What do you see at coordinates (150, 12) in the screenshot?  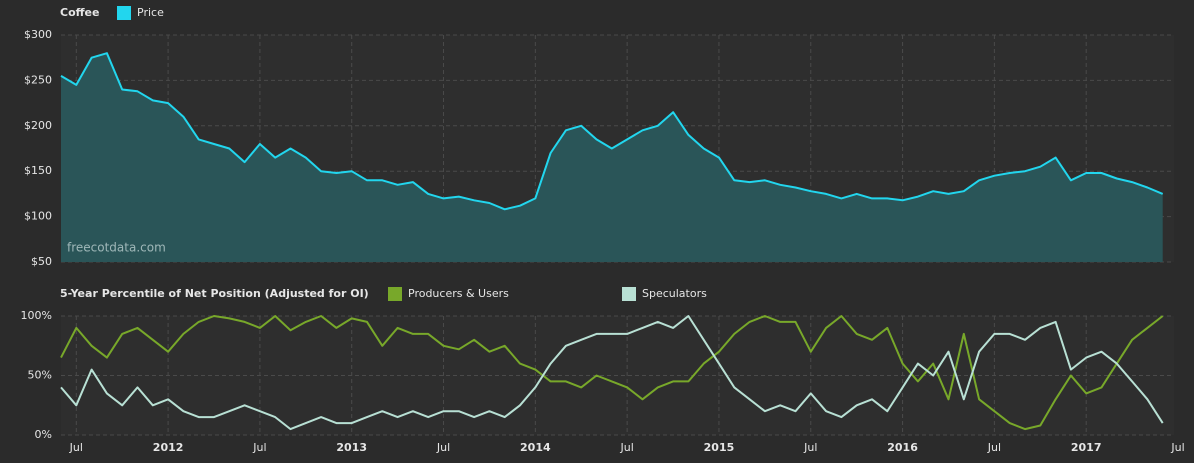 I see `legend-label: Price` at bounding box center [150, 12].